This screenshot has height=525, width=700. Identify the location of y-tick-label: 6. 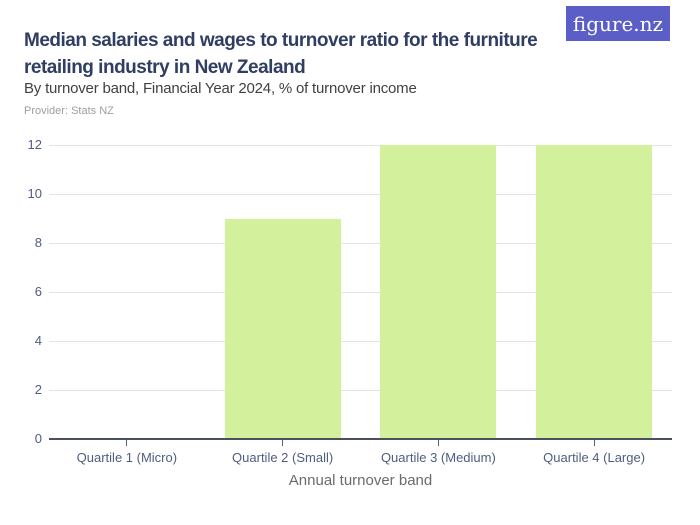
(38, 291).